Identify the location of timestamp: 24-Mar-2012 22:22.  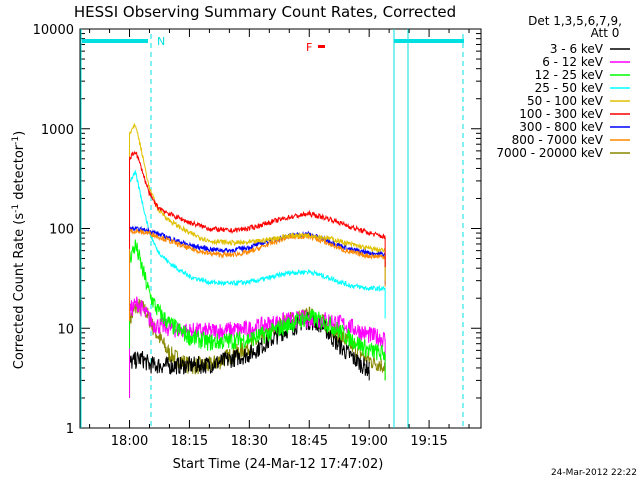
(594, 473).